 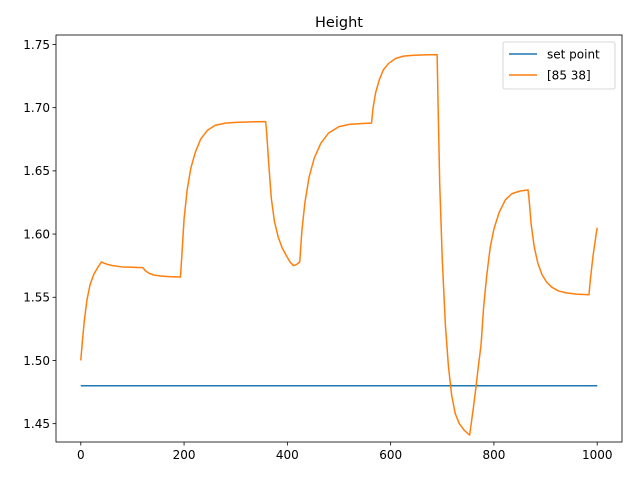 What do you see at coordinates (36, 45) in the screenshot?
I see `y-tick-label: 1.75` at bounding box center [36, 45].